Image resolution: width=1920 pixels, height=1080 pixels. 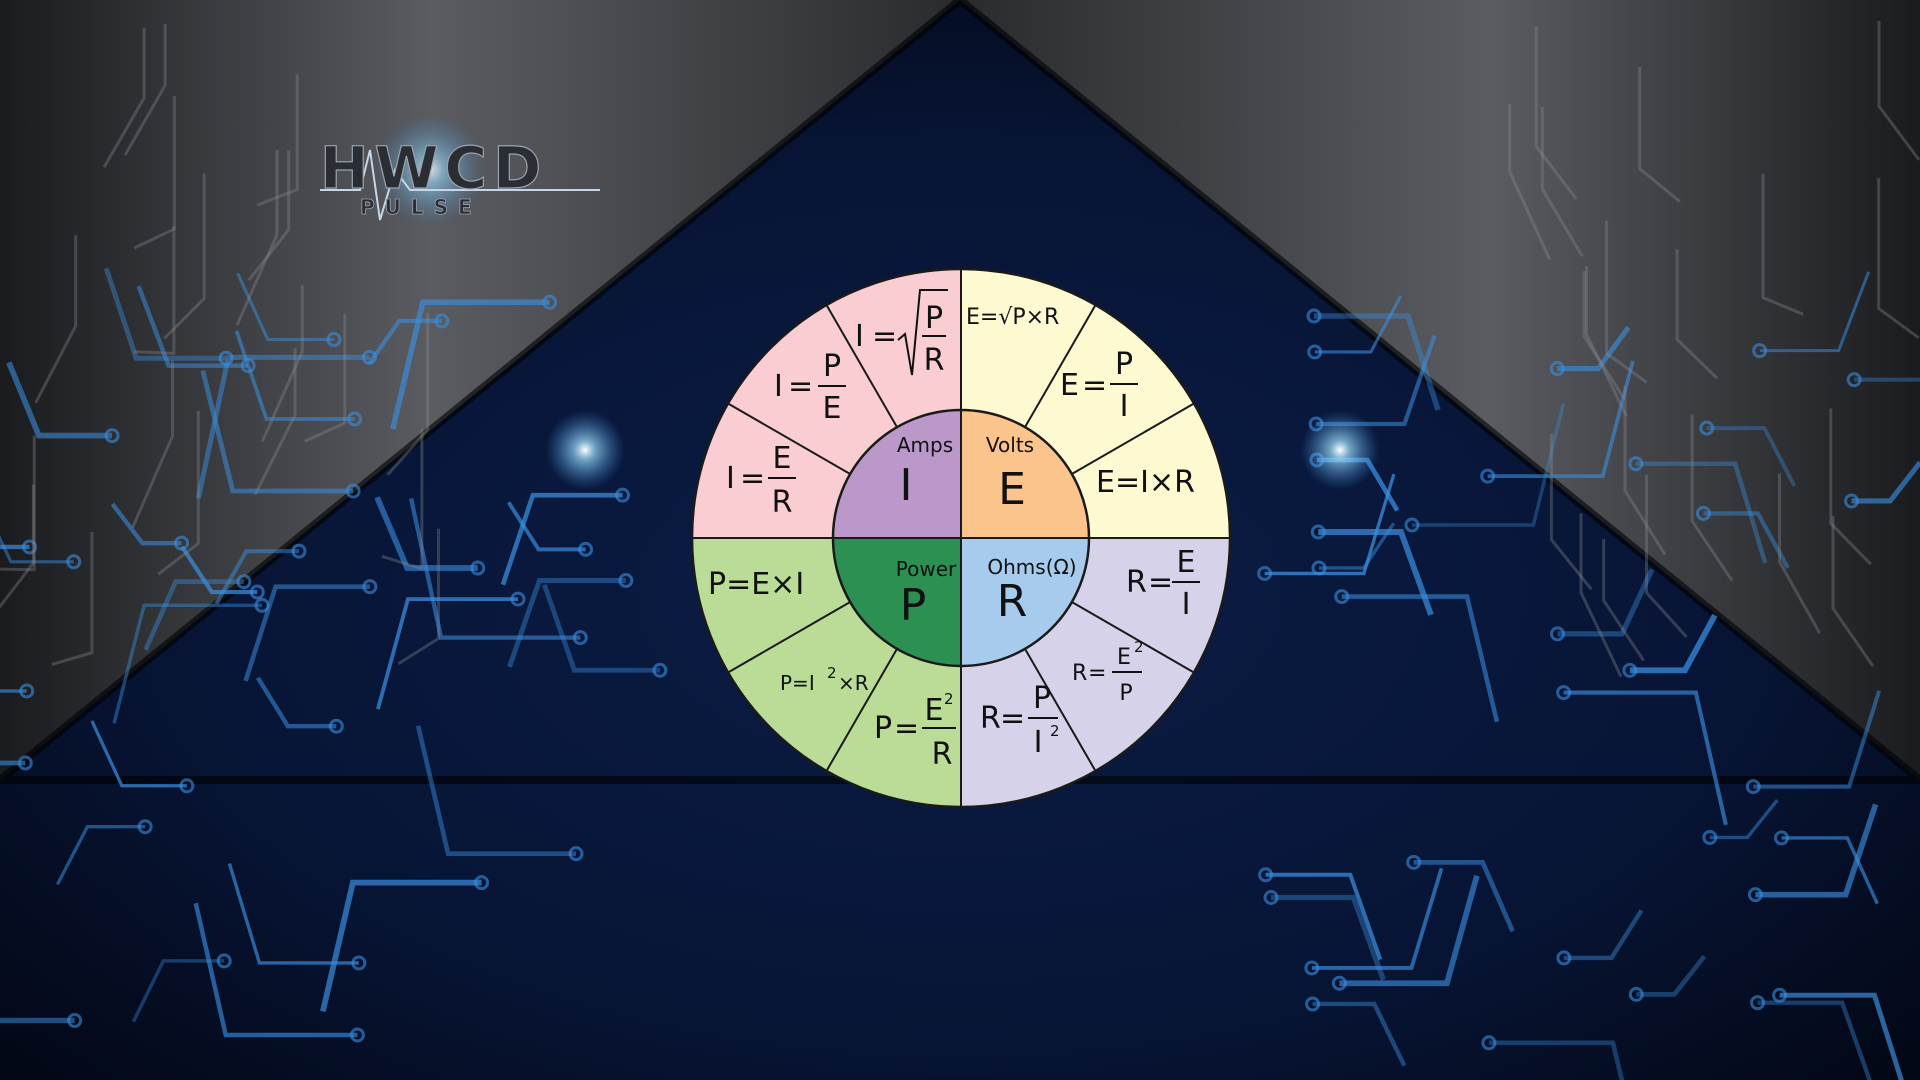 I want to click on amps-label: Amps, so click(x=925, y=445).